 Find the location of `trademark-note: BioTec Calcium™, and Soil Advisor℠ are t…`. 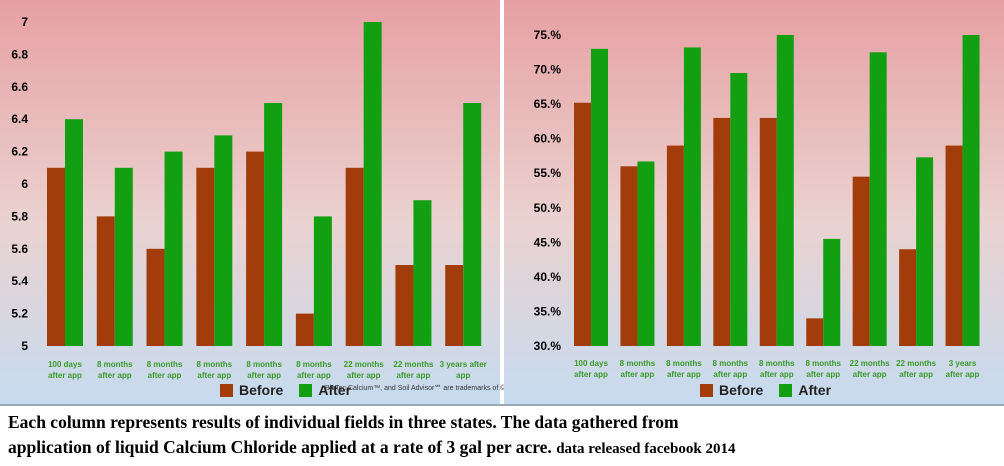

trademark-note: BioTec Calcium™, and Soil Advisor℠ are t… is located at coordinates (454, 388).